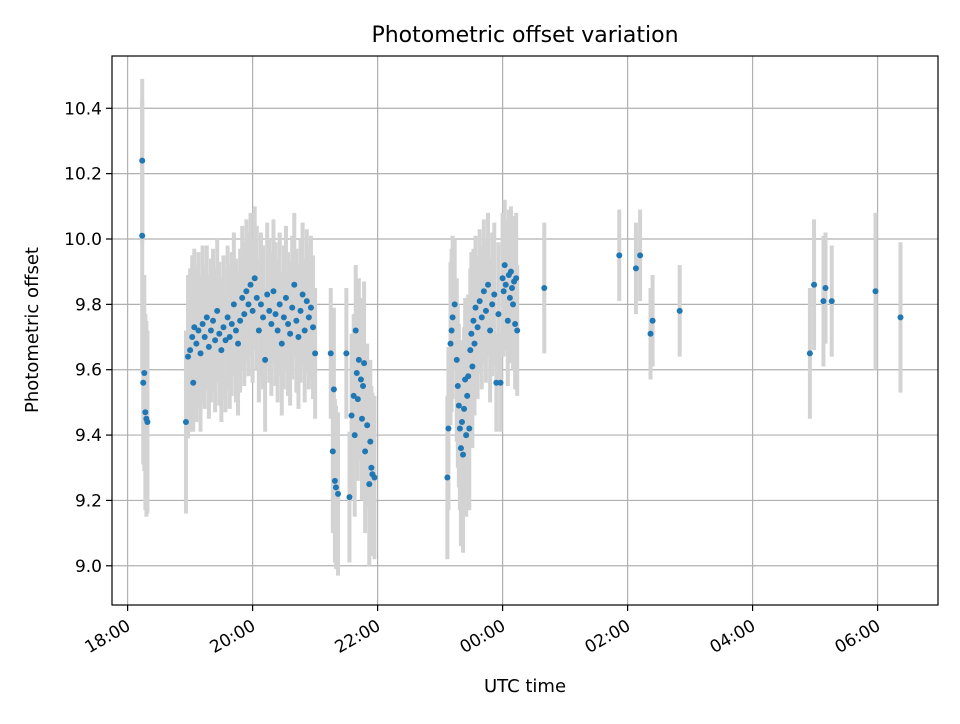 The width and height of the screenshot is (960, 724). I want to click on x-tick-label: 18:00, so click(108, 637).